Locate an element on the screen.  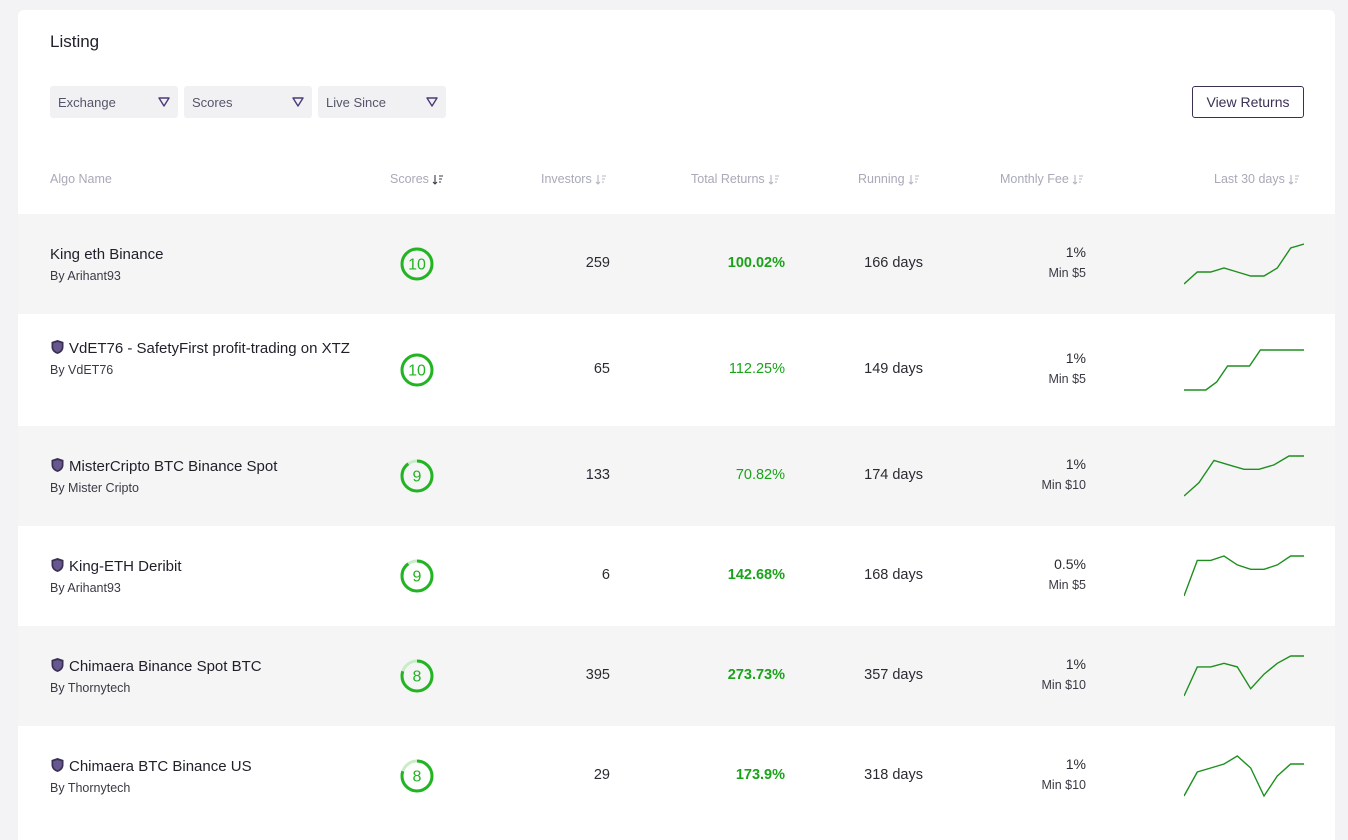
filter-scores: Scores is located at coordinates (248, 102).